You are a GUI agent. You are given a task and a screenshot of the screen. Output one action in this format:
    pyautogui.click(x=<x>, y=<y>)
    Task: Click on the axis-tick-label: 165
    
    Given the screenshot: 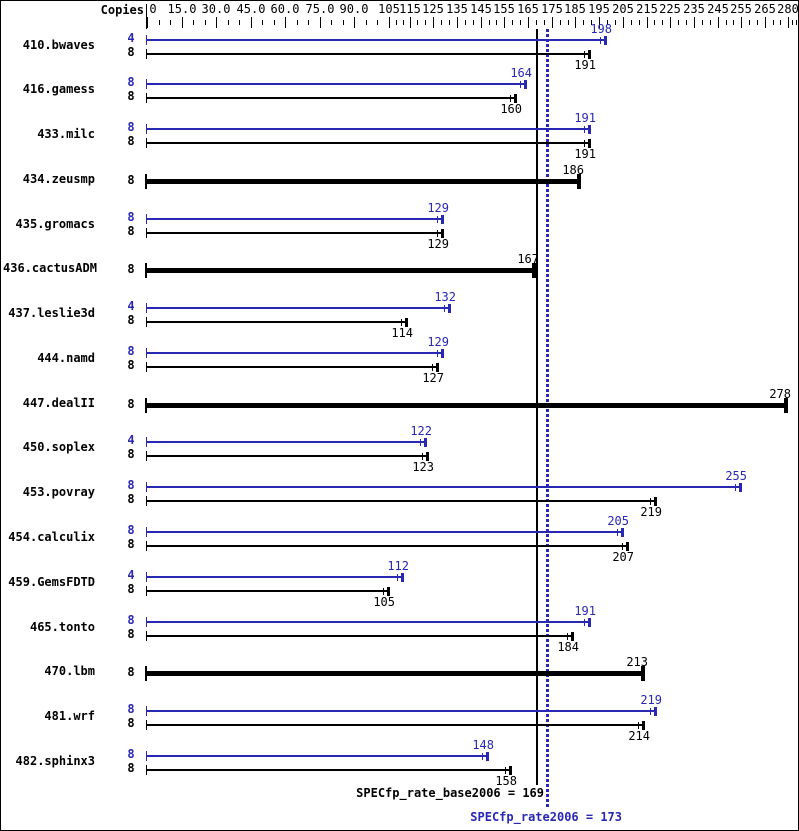 What is the action you would take?
    pyautogui.click(x=528, y=9)
    